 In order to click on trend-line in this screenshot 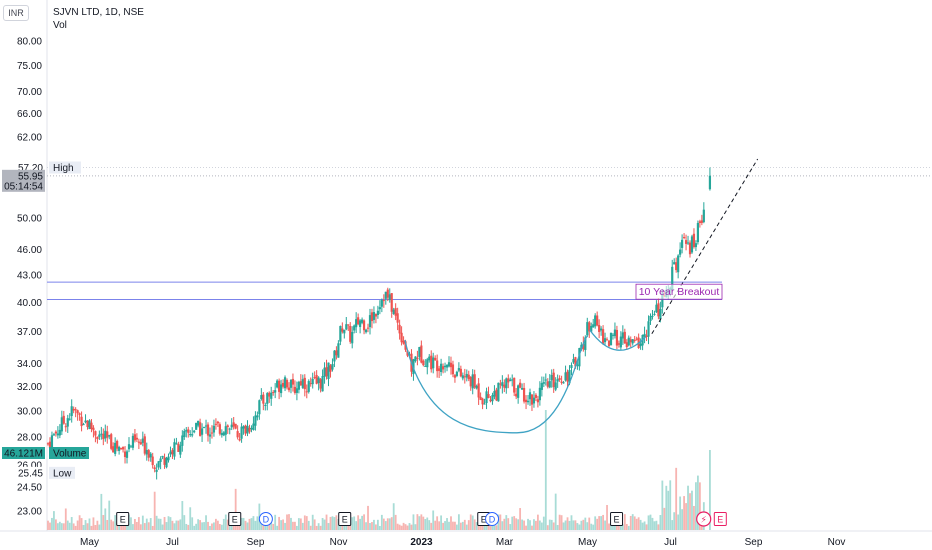, I will do `click(705, 246)`.